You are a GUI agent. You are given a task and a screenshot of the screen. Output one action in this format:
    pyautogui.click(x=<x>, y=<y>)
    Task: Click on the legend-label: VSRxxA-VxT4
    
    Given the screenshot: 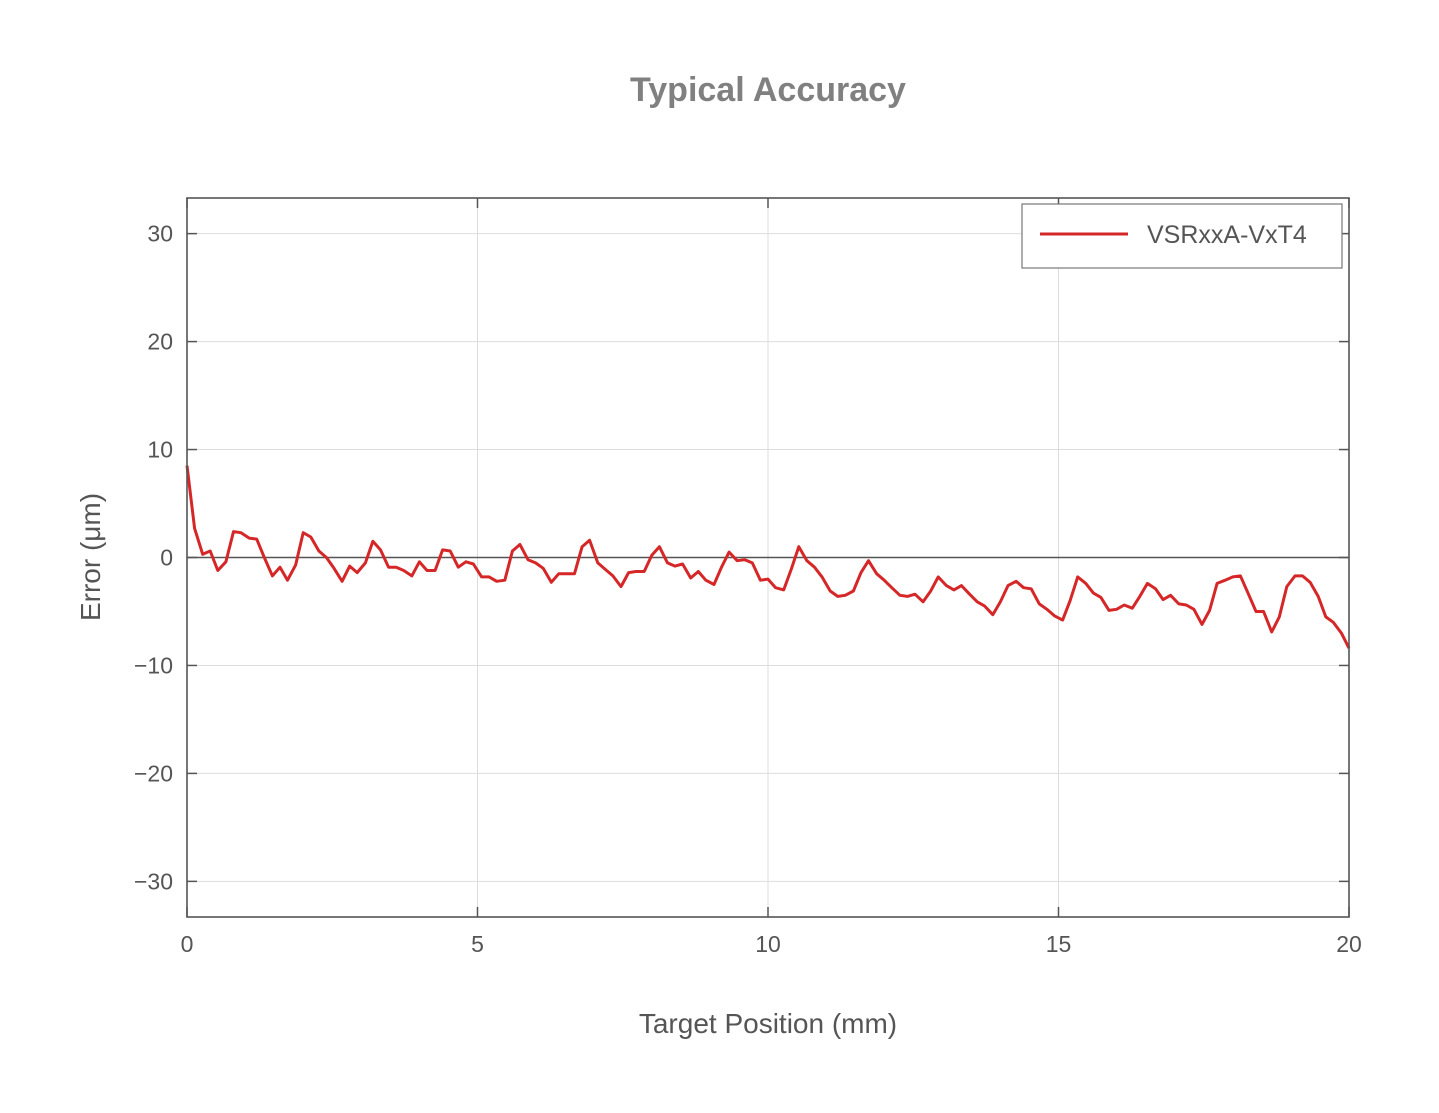 What is the action you would take?
    pyautogui.click(x=1227, y=235)
    